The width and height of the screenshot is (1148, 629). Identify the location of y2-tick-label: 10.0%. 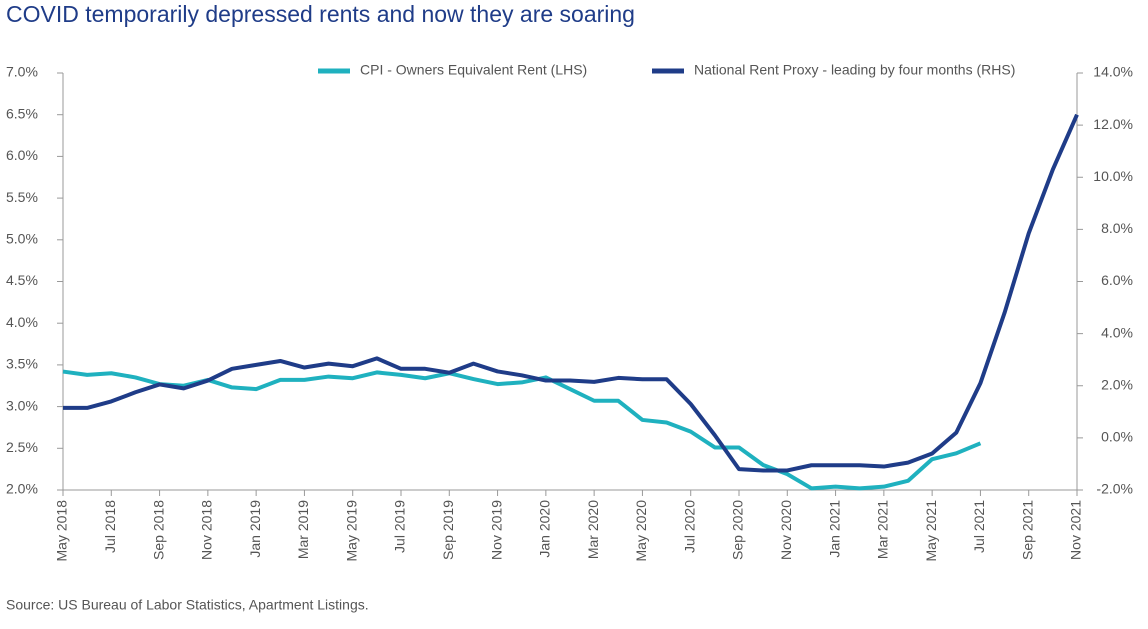
(1113, 176).